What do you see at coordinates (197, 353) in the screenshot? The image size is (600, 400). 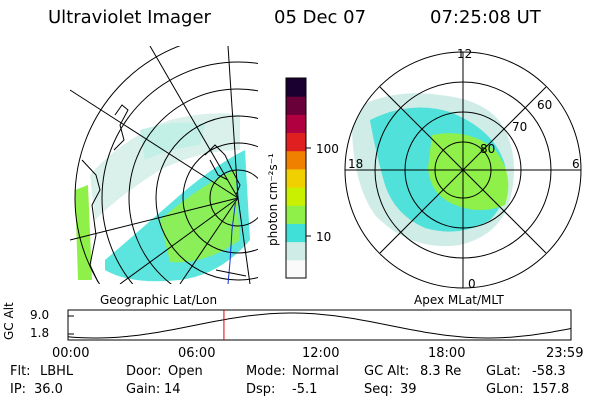 I see `time-tick-0600: 06:00` at bounding box center [197, 353].